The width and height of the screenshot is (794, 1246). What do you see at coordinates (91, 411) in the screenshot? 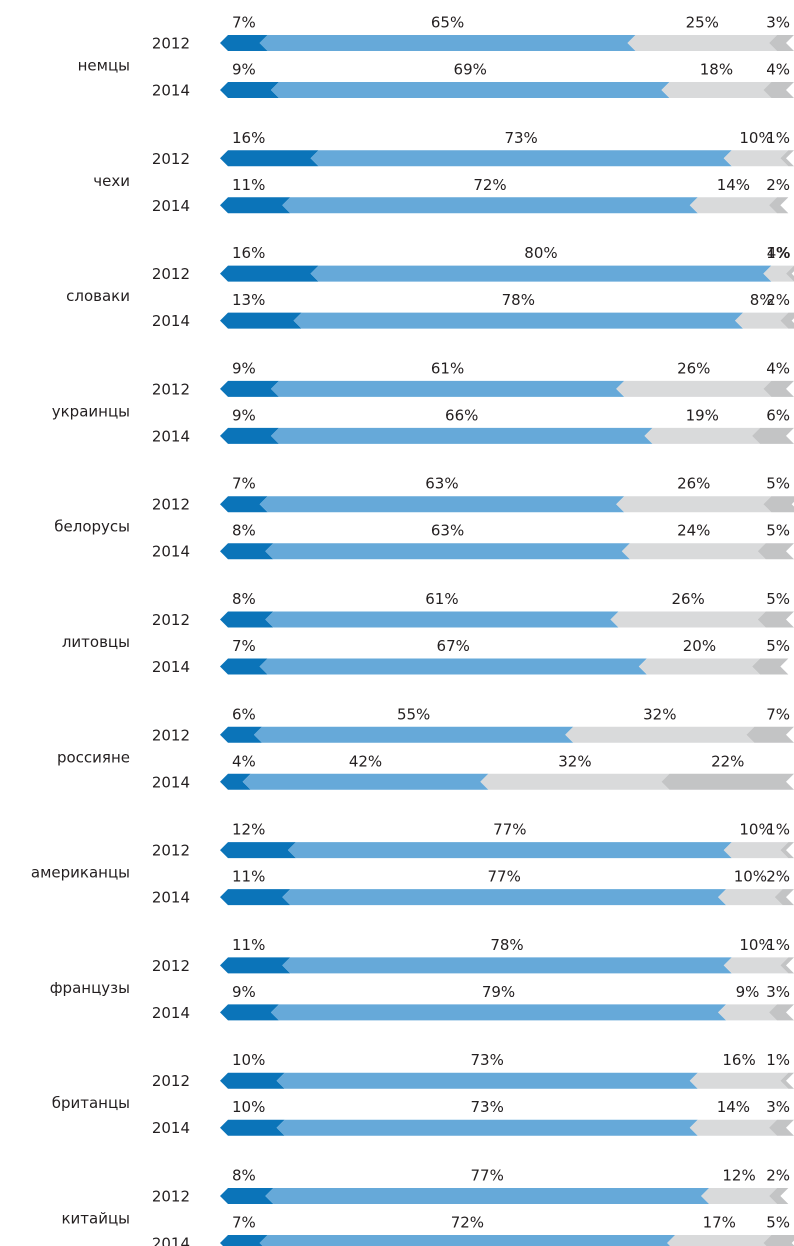
I see `group-label: украинцы` at bounding box center [91, 411].